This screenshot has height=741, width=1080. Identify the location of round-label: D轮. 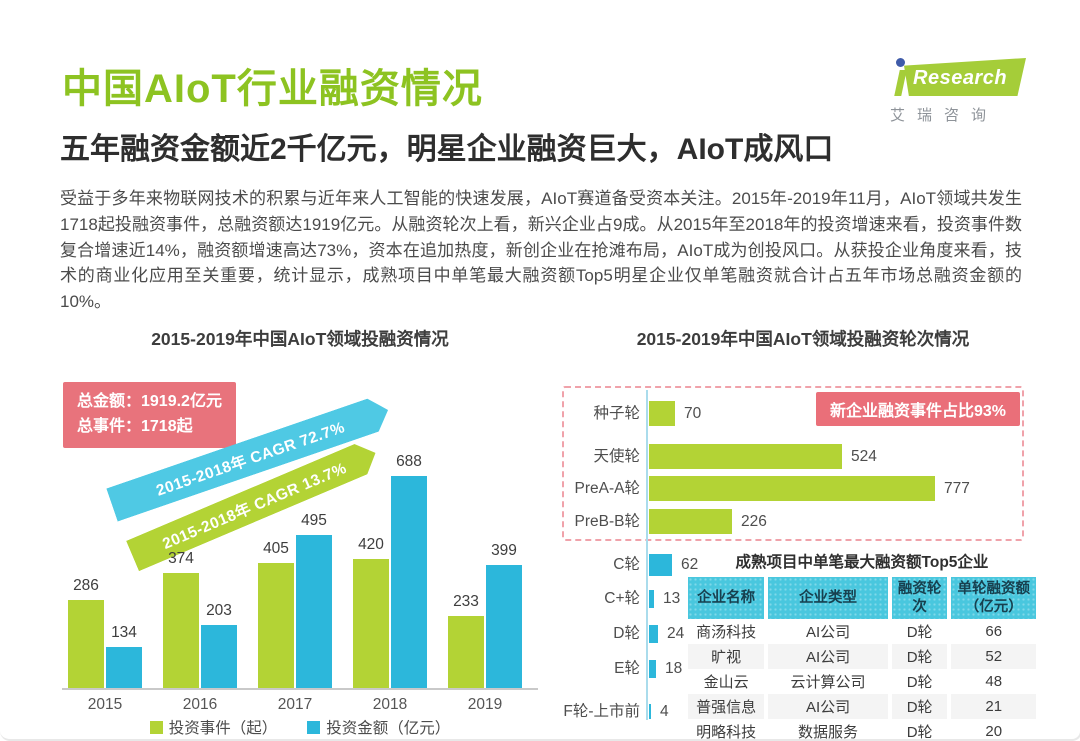
(626, 633).